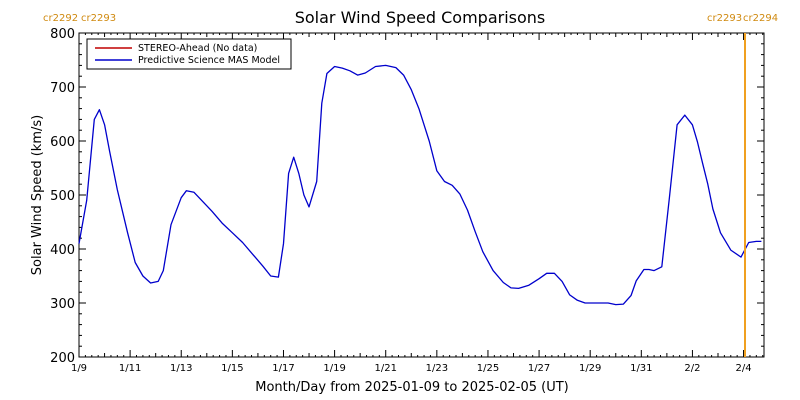 This screenshot has height=400, width=800. What do you see at coordinates (334, 368) in the screenshot?
I see `x-tick-label: 1/19` at bounding box center [334, 368].